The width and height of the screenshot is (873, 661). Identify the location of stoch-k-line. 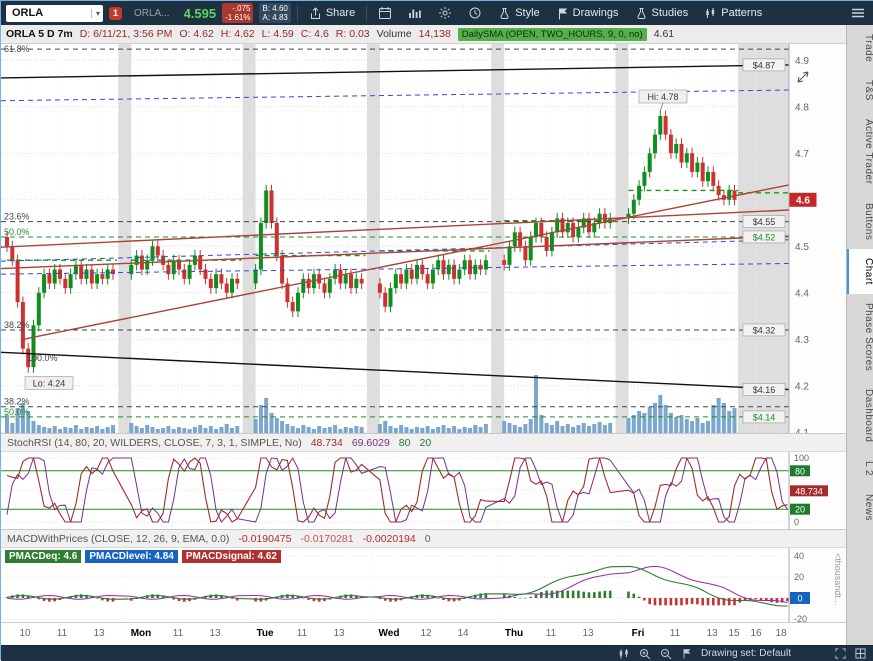
(397, 490).